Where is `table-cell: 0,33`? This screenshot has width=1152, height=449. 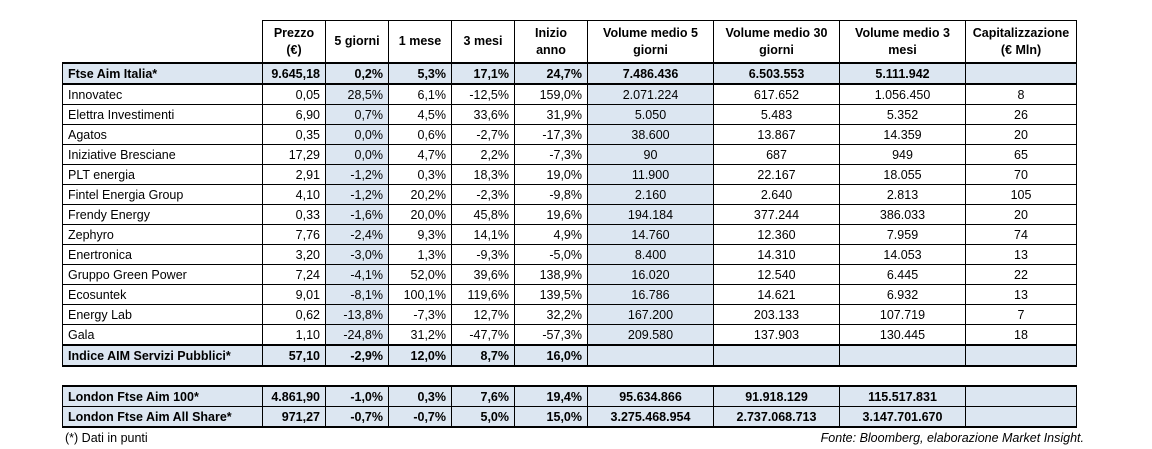
table-cell: 0,33 is located at coordinates (294, 214).